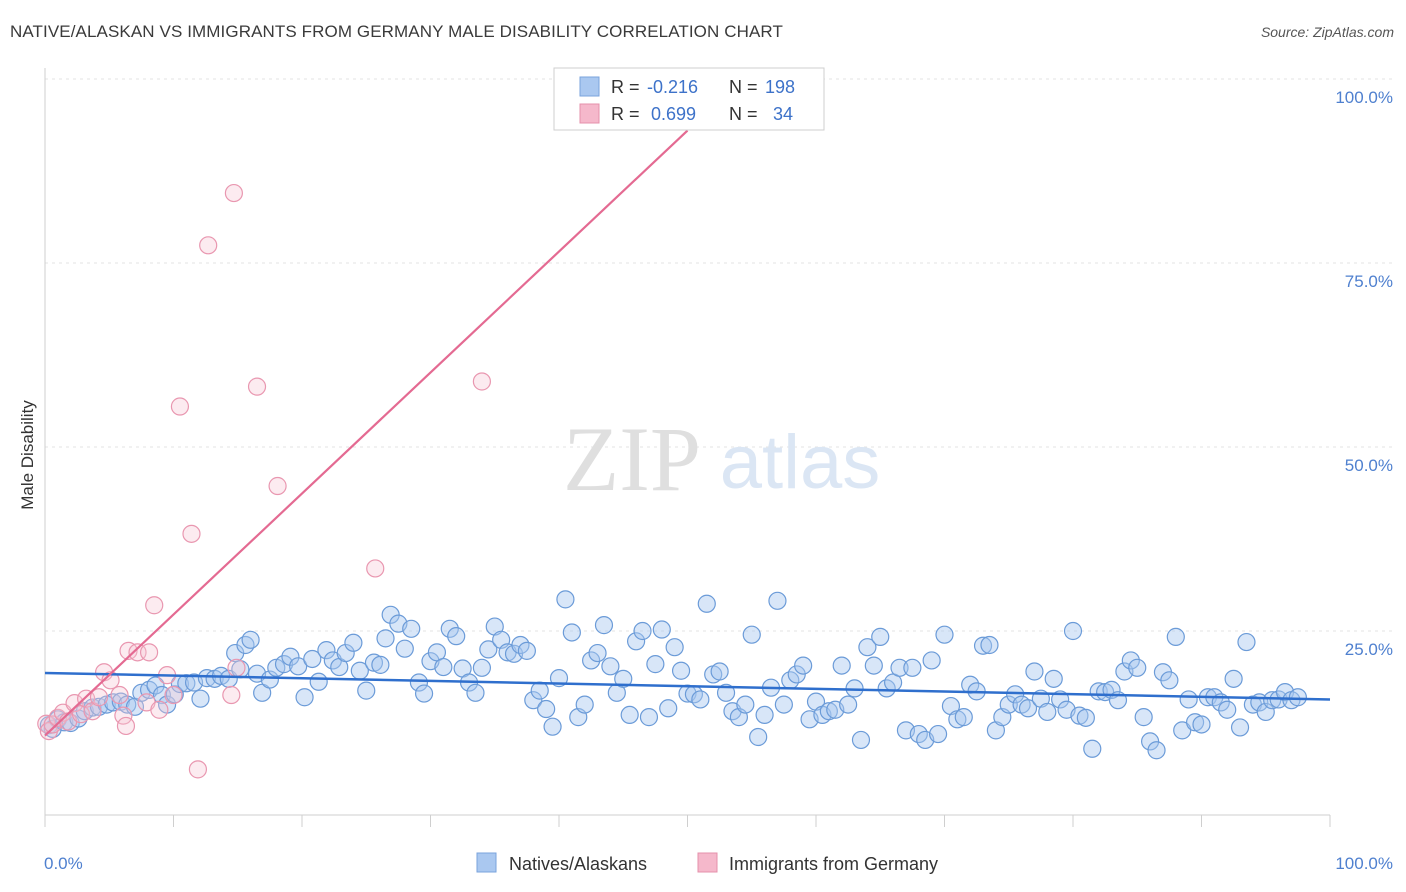 The image size is (1406, 892). Describe the element at coordinates (486, 862) in the screenshot. I see `bottom-legend-swatch-blue` at that location.